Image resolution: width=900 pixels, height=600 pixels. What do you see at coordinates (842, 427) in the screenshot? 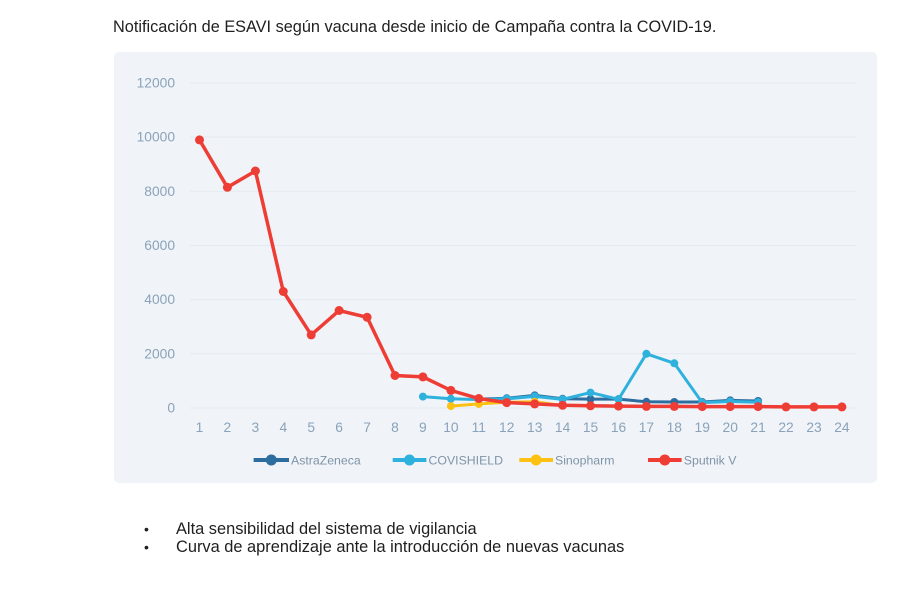
I see `svg-text: 24` at bounding box center [842, 427].